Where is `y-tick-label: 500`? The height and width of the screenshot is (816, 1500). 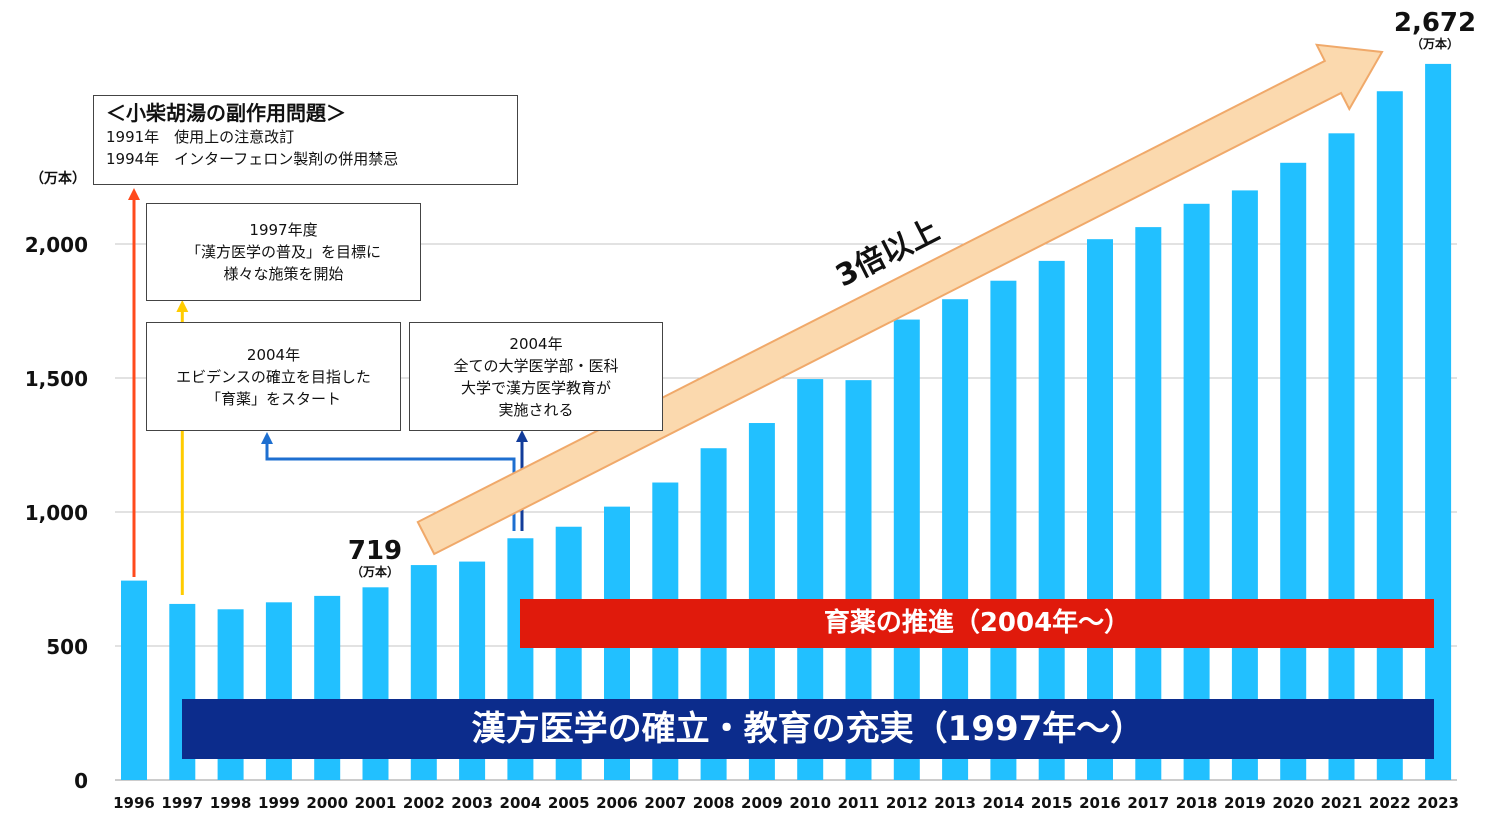
y-tick-label: 500 is located at coordinates (67, 647).